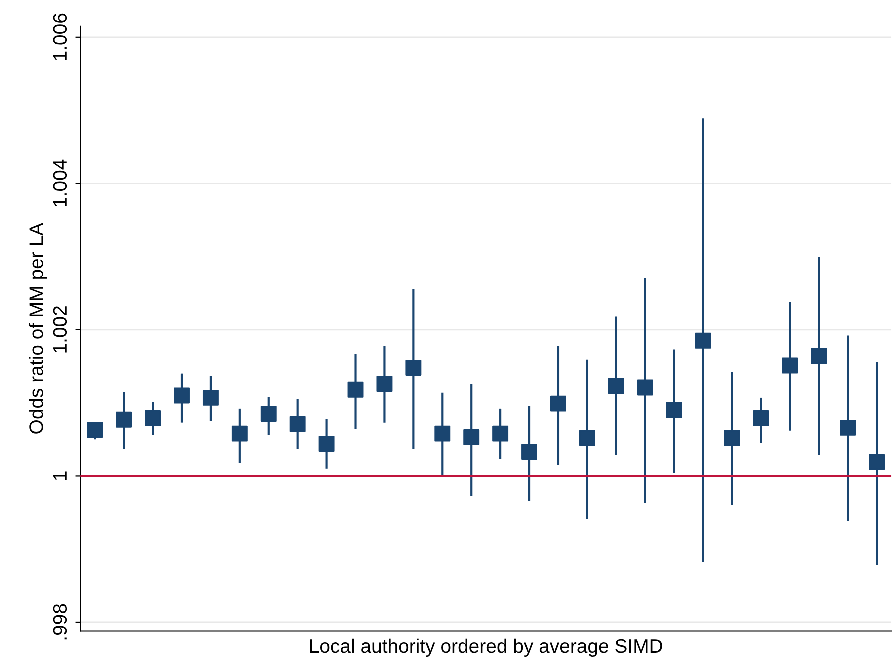 Image resolution: width=896 pixels, height=661 pixels. What do you see at coordinates (60, 476) in the screenshot?
I see `y-tick-label: 1` at bounding box center [60, 476].